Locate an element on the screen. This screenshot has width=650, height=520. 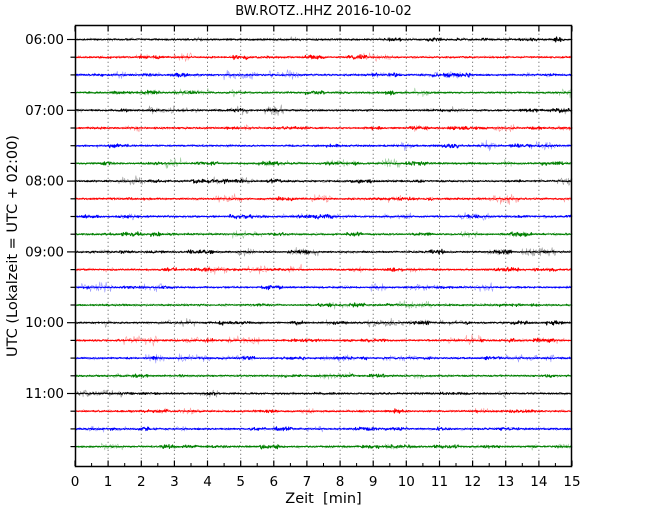
hour-tick-label: 08:00 is located at coordinates (44, 182).